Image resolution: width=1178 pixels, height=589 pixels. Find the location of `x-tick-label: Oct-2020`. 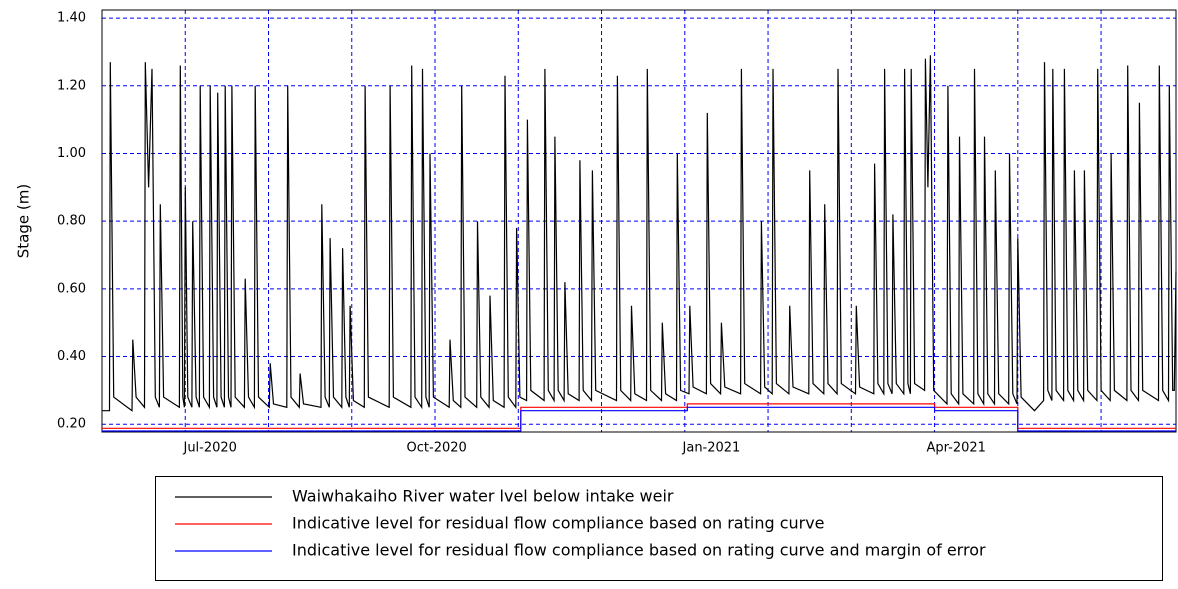

x-tick-label: Oct-2020 is located at coordinates (437, 448).